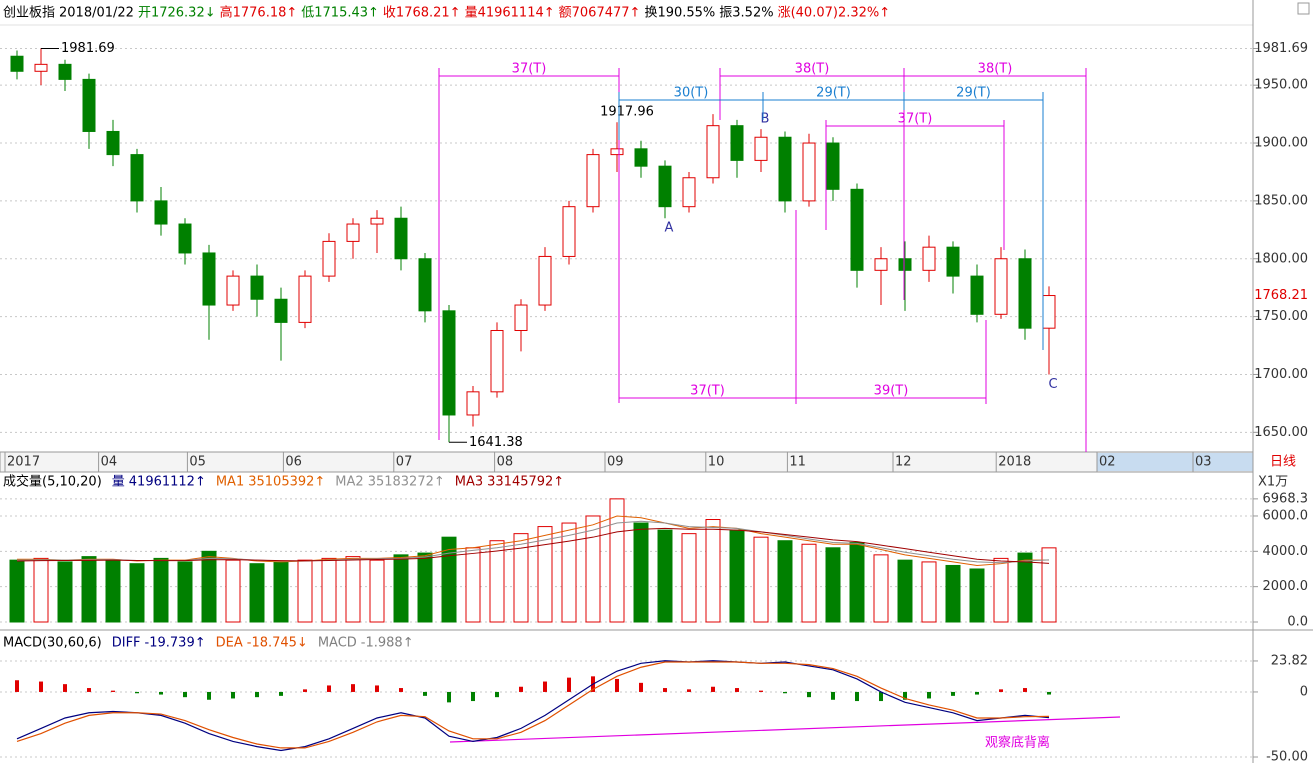 The width and height of the screenshot is (1313, 763). I want to click on panel-title: 成交量(5,10,20), so click(52, 482).